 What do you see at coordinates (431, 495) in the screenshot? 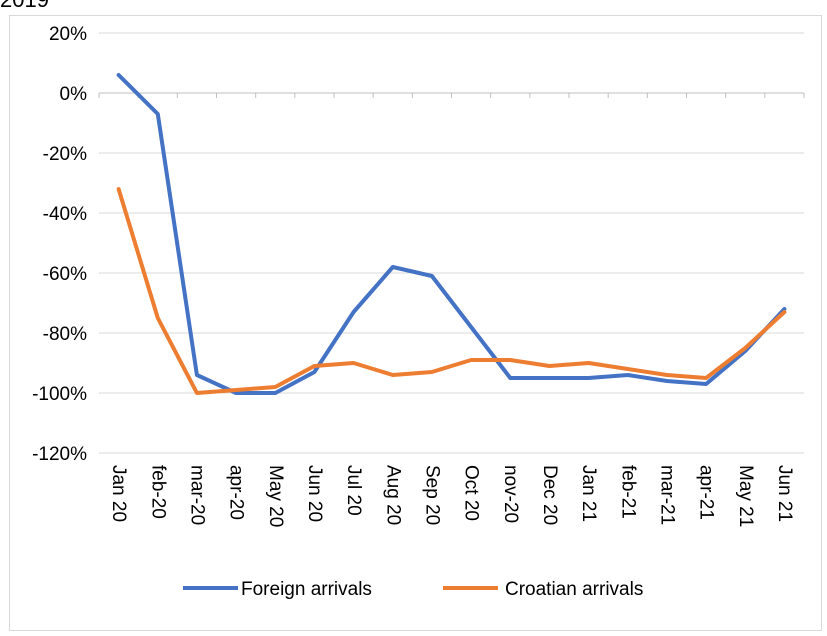
I see `x-tick-label: Sep 20` at bounding box center [431, 495].